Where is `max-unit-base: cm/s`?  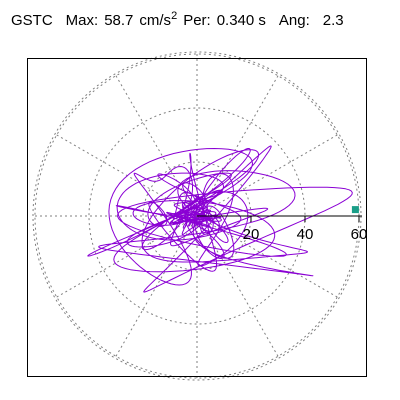 max-unit-base: cm/s is located at coordinates (155, 20).